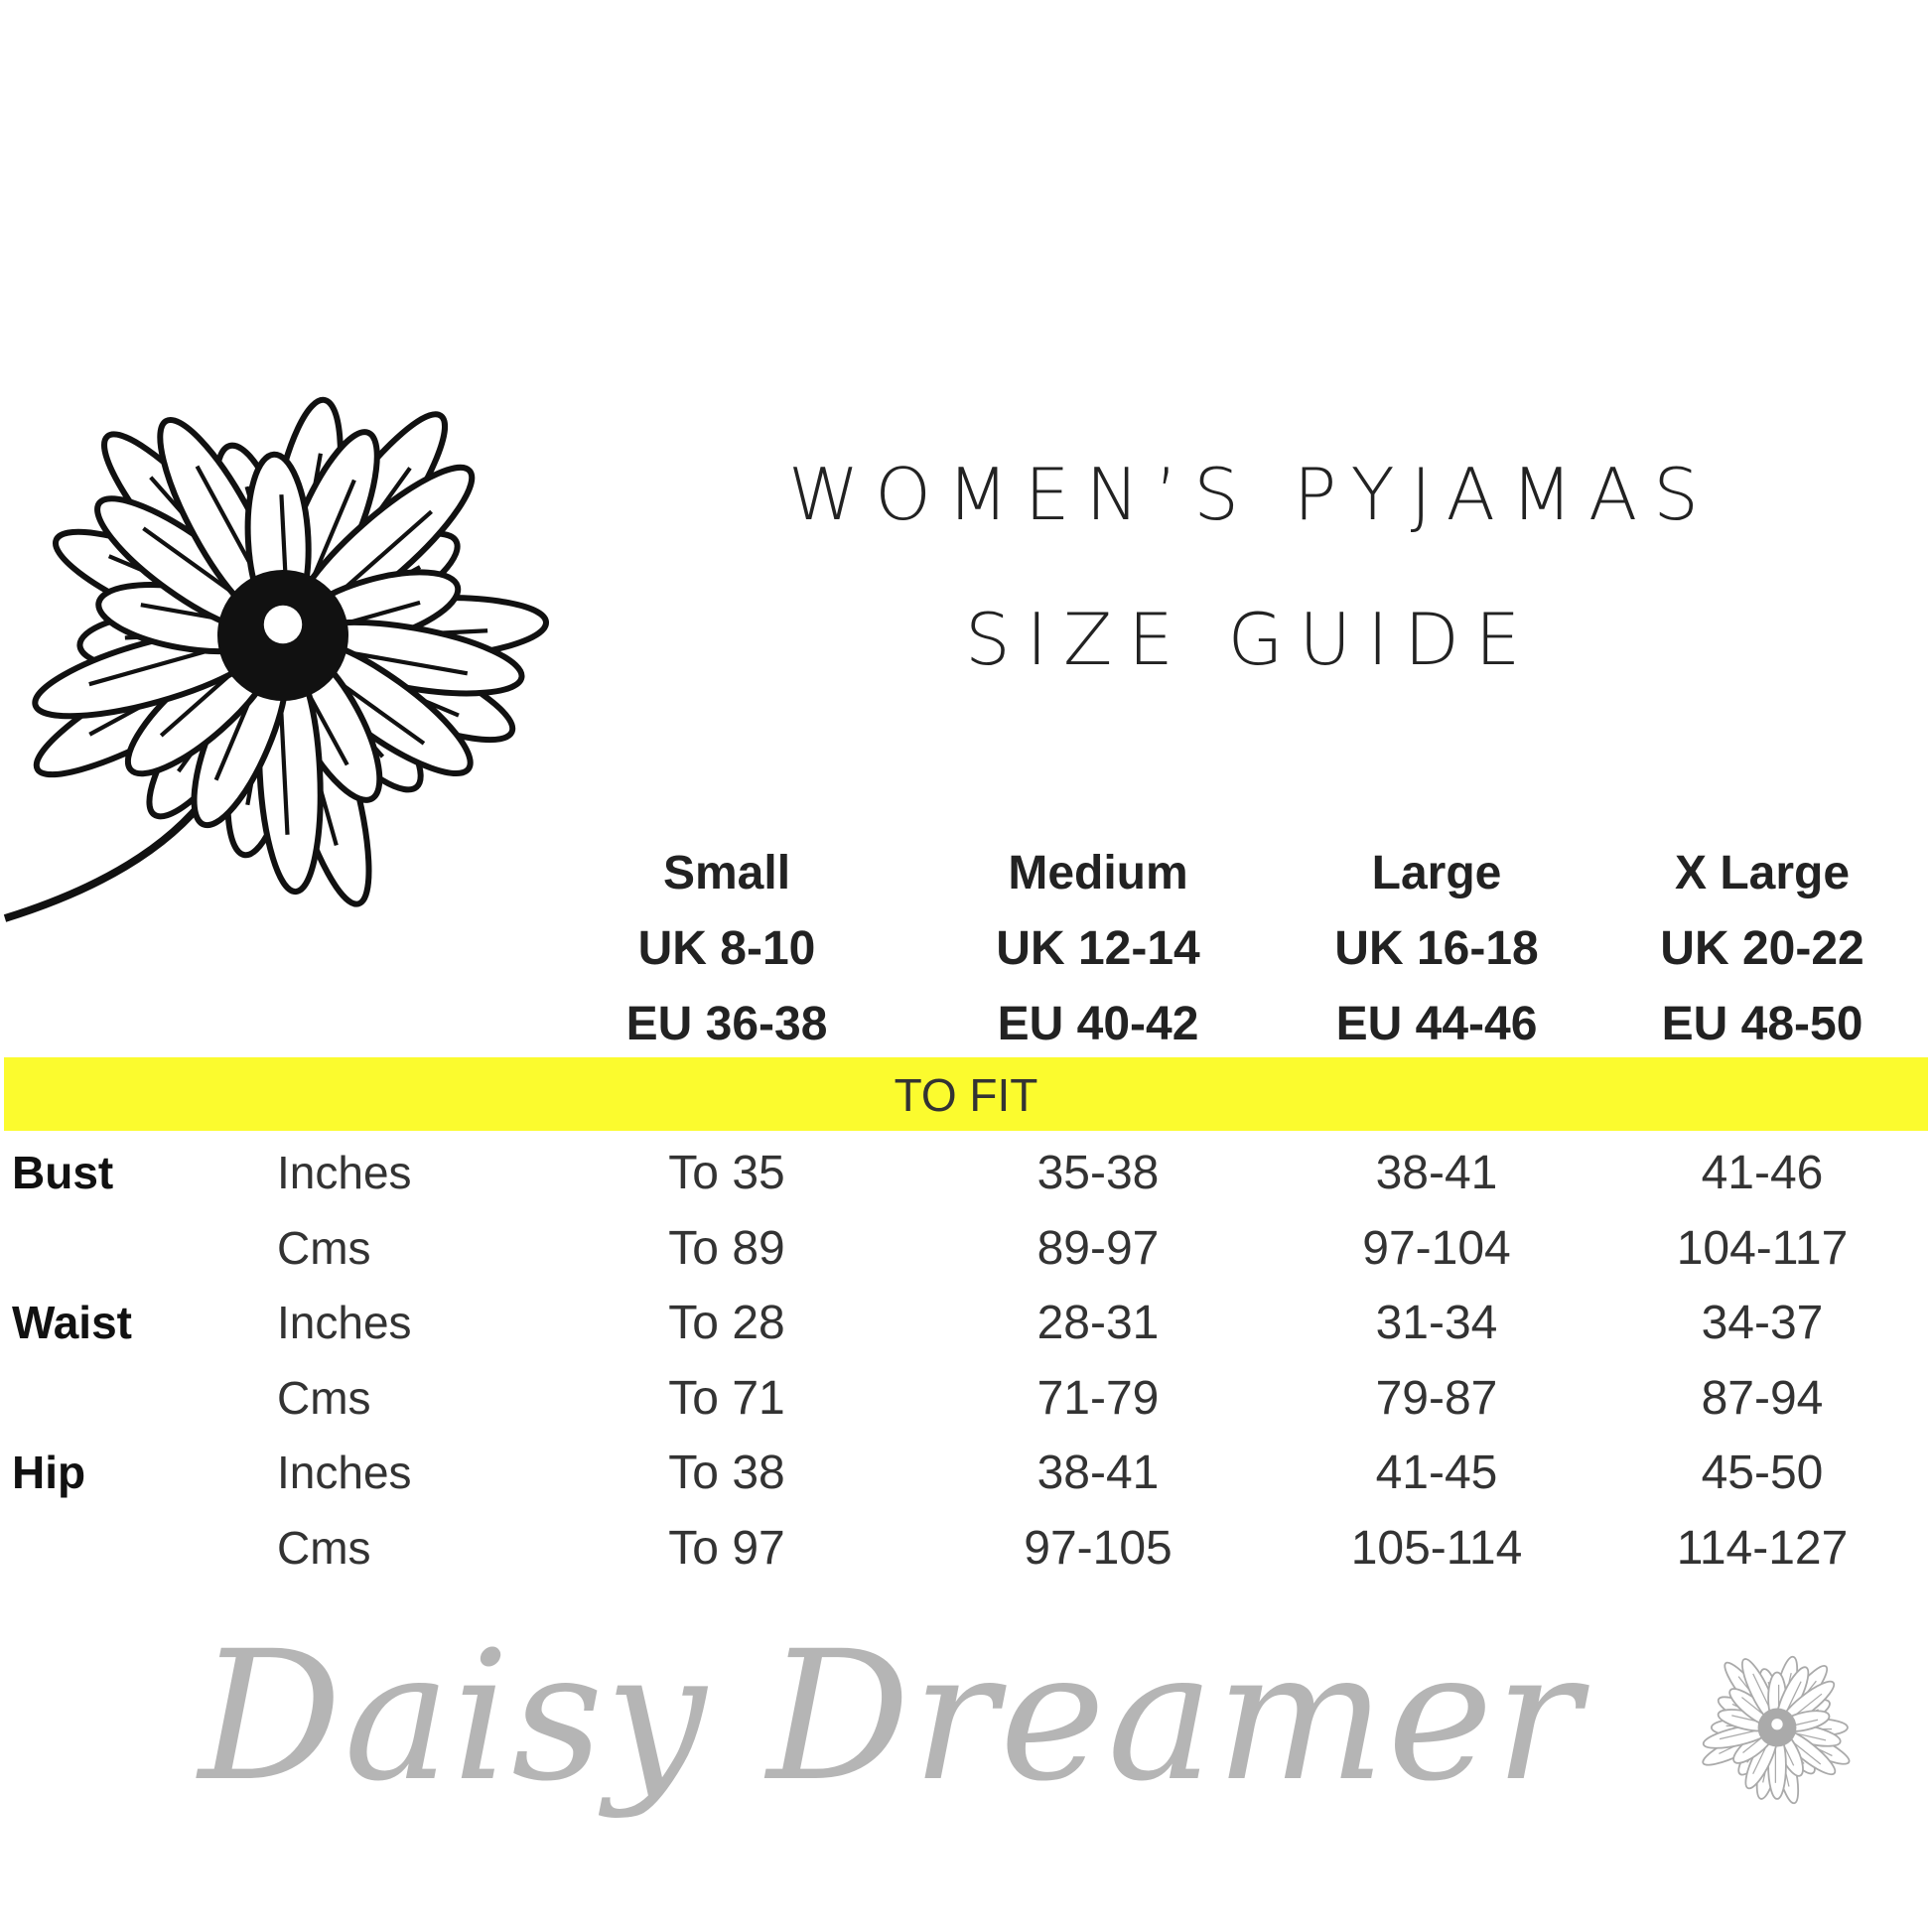 Image resolution: width=1932 pixels, height=1932 pixels. What do you see at coordinates (107, 857) in the screenshot?
I see `stem` at bounding box center [107, 857].